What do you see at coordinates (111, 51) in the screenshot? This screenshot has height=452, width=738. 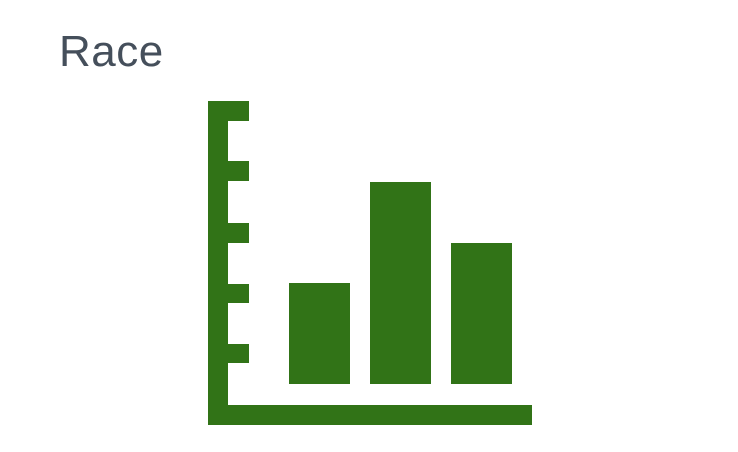 I see `card-title: Race` at bounding box center [111, 51].